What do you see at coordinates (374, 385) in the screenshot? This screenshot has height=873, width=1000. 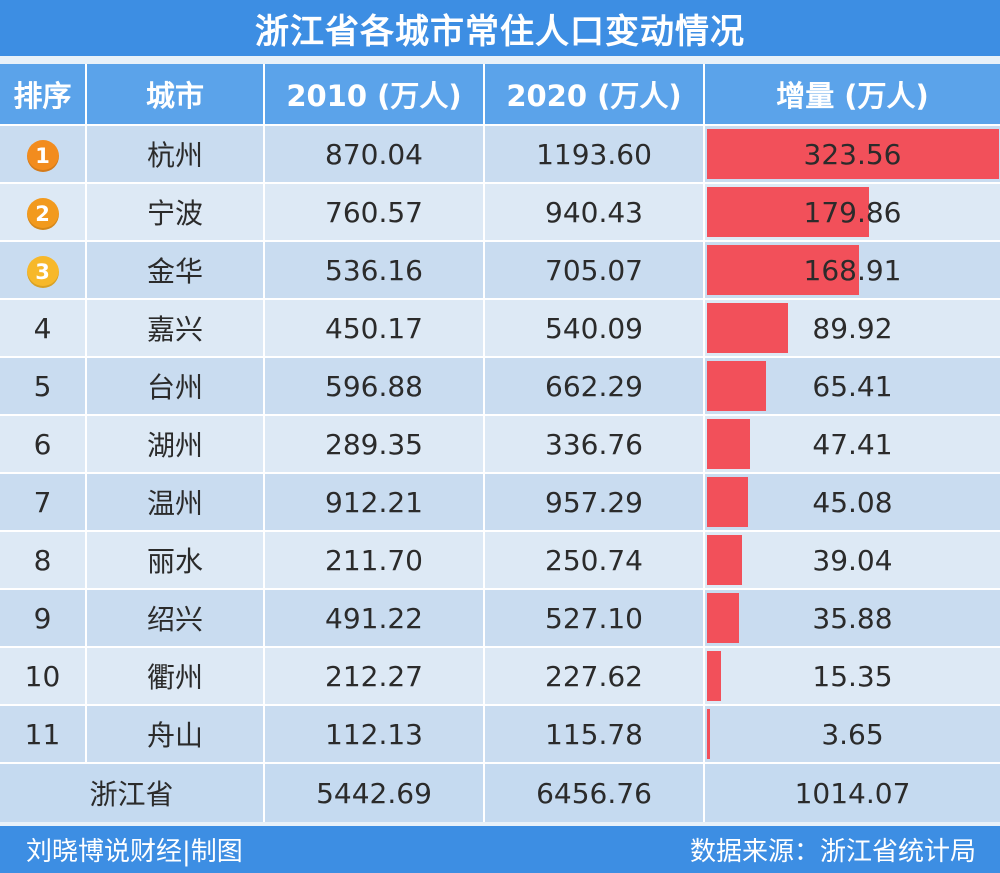 I see `value-2010-cell: 596.88` at bounding box center [374, 385].